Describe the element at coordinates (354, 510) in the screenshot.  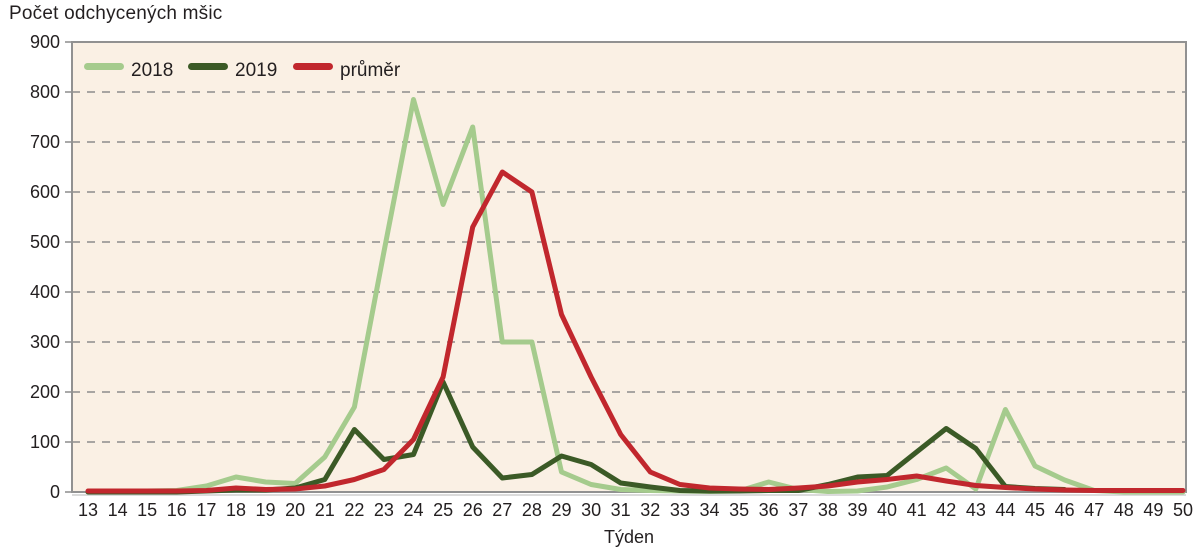
I see `x-tick-label: 22` at that location.